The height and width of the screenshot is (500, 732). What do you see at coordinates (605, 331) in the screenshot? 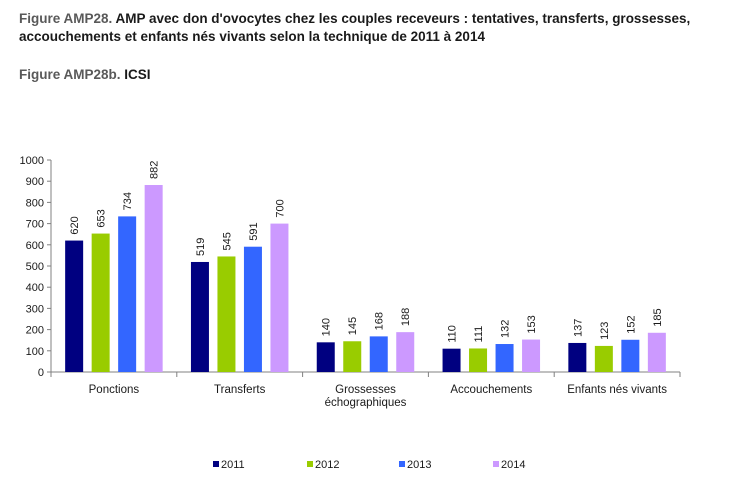
I see `data-label: 123` at bounding box center [605, 331].